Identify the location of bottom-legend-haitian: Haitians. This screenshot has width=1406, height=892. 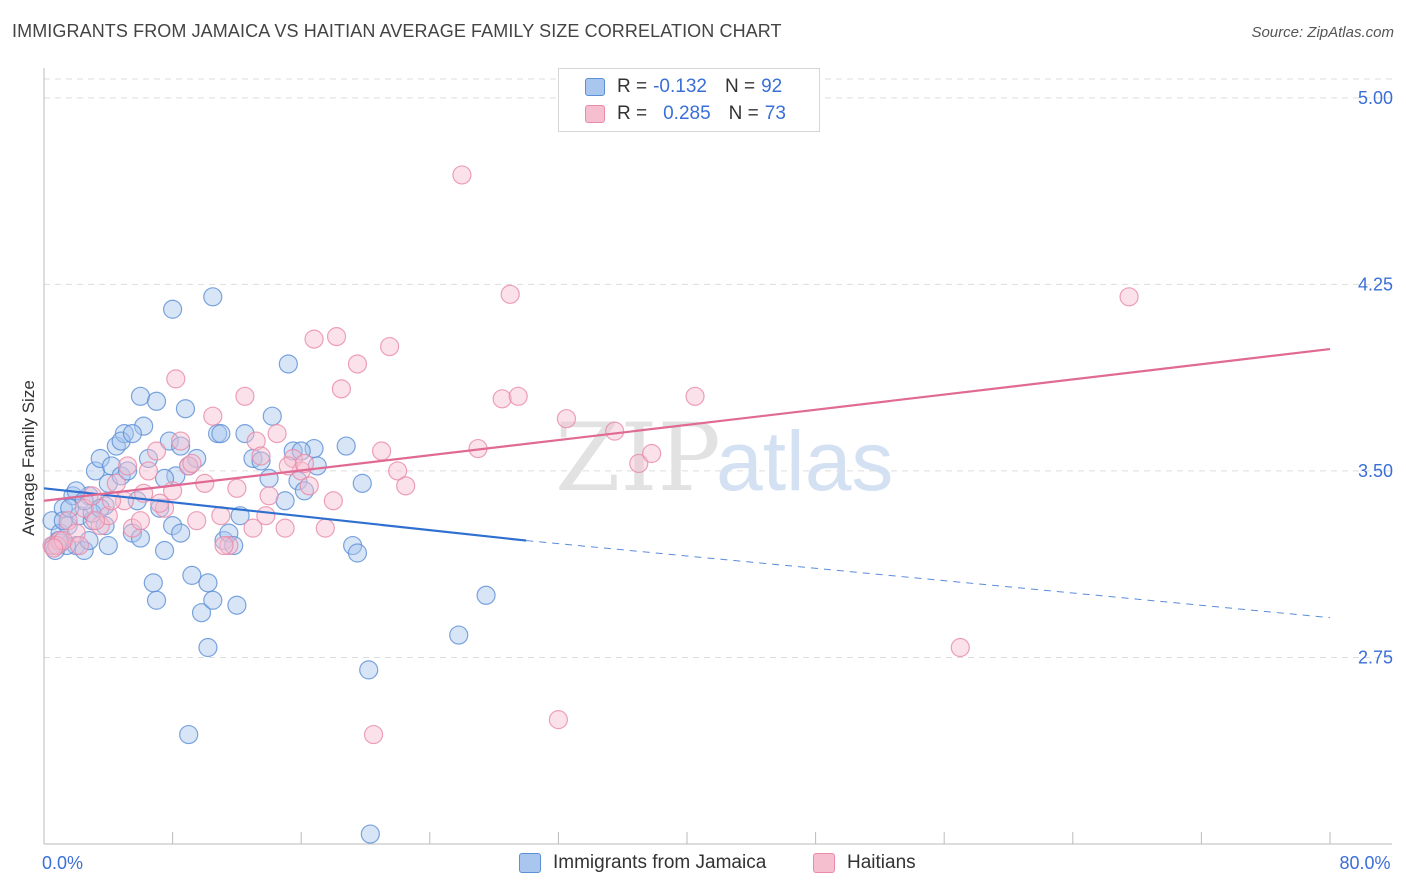
(864, 863).